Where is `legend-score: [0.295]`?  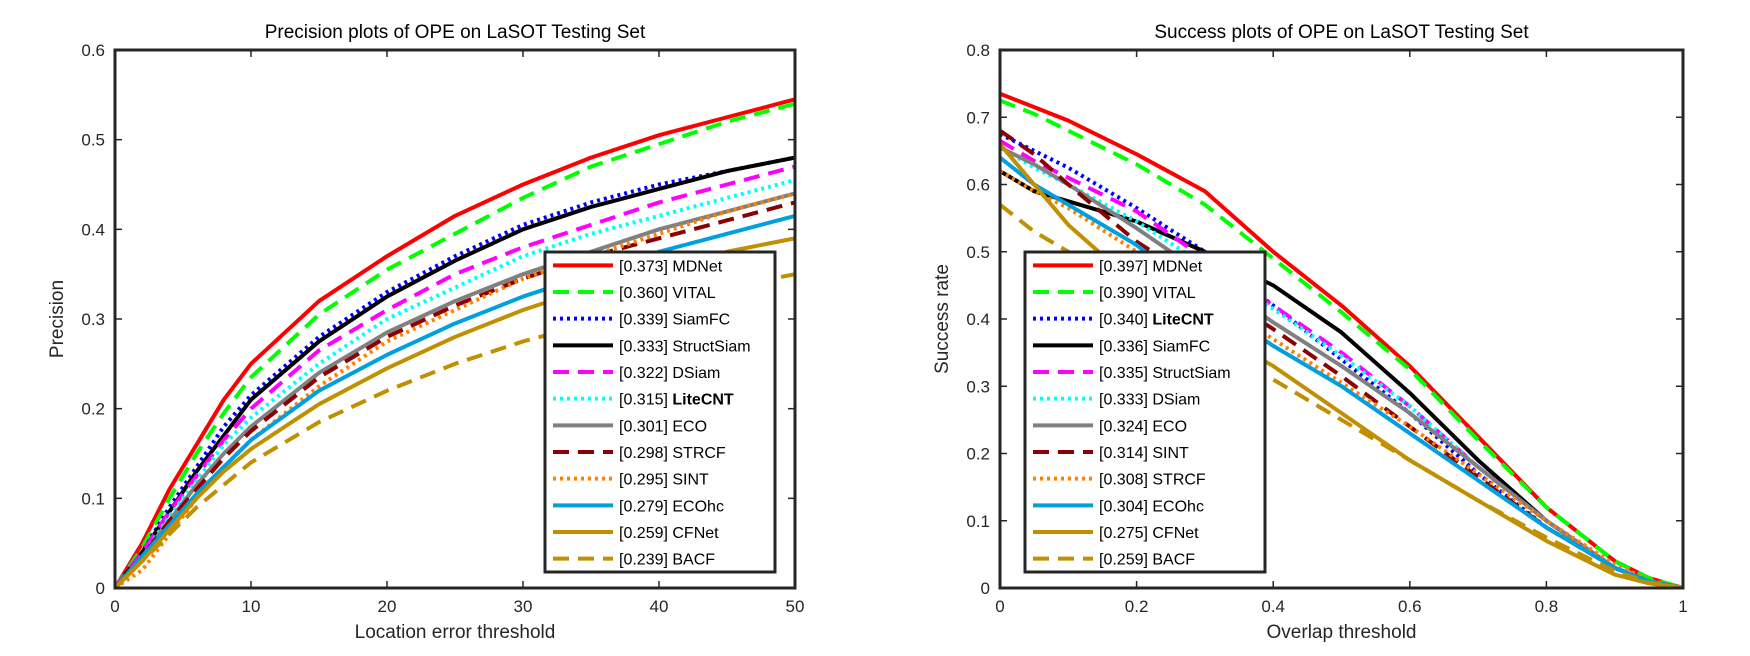 legend-score: [0.295] is located at coordinates (645, 480).